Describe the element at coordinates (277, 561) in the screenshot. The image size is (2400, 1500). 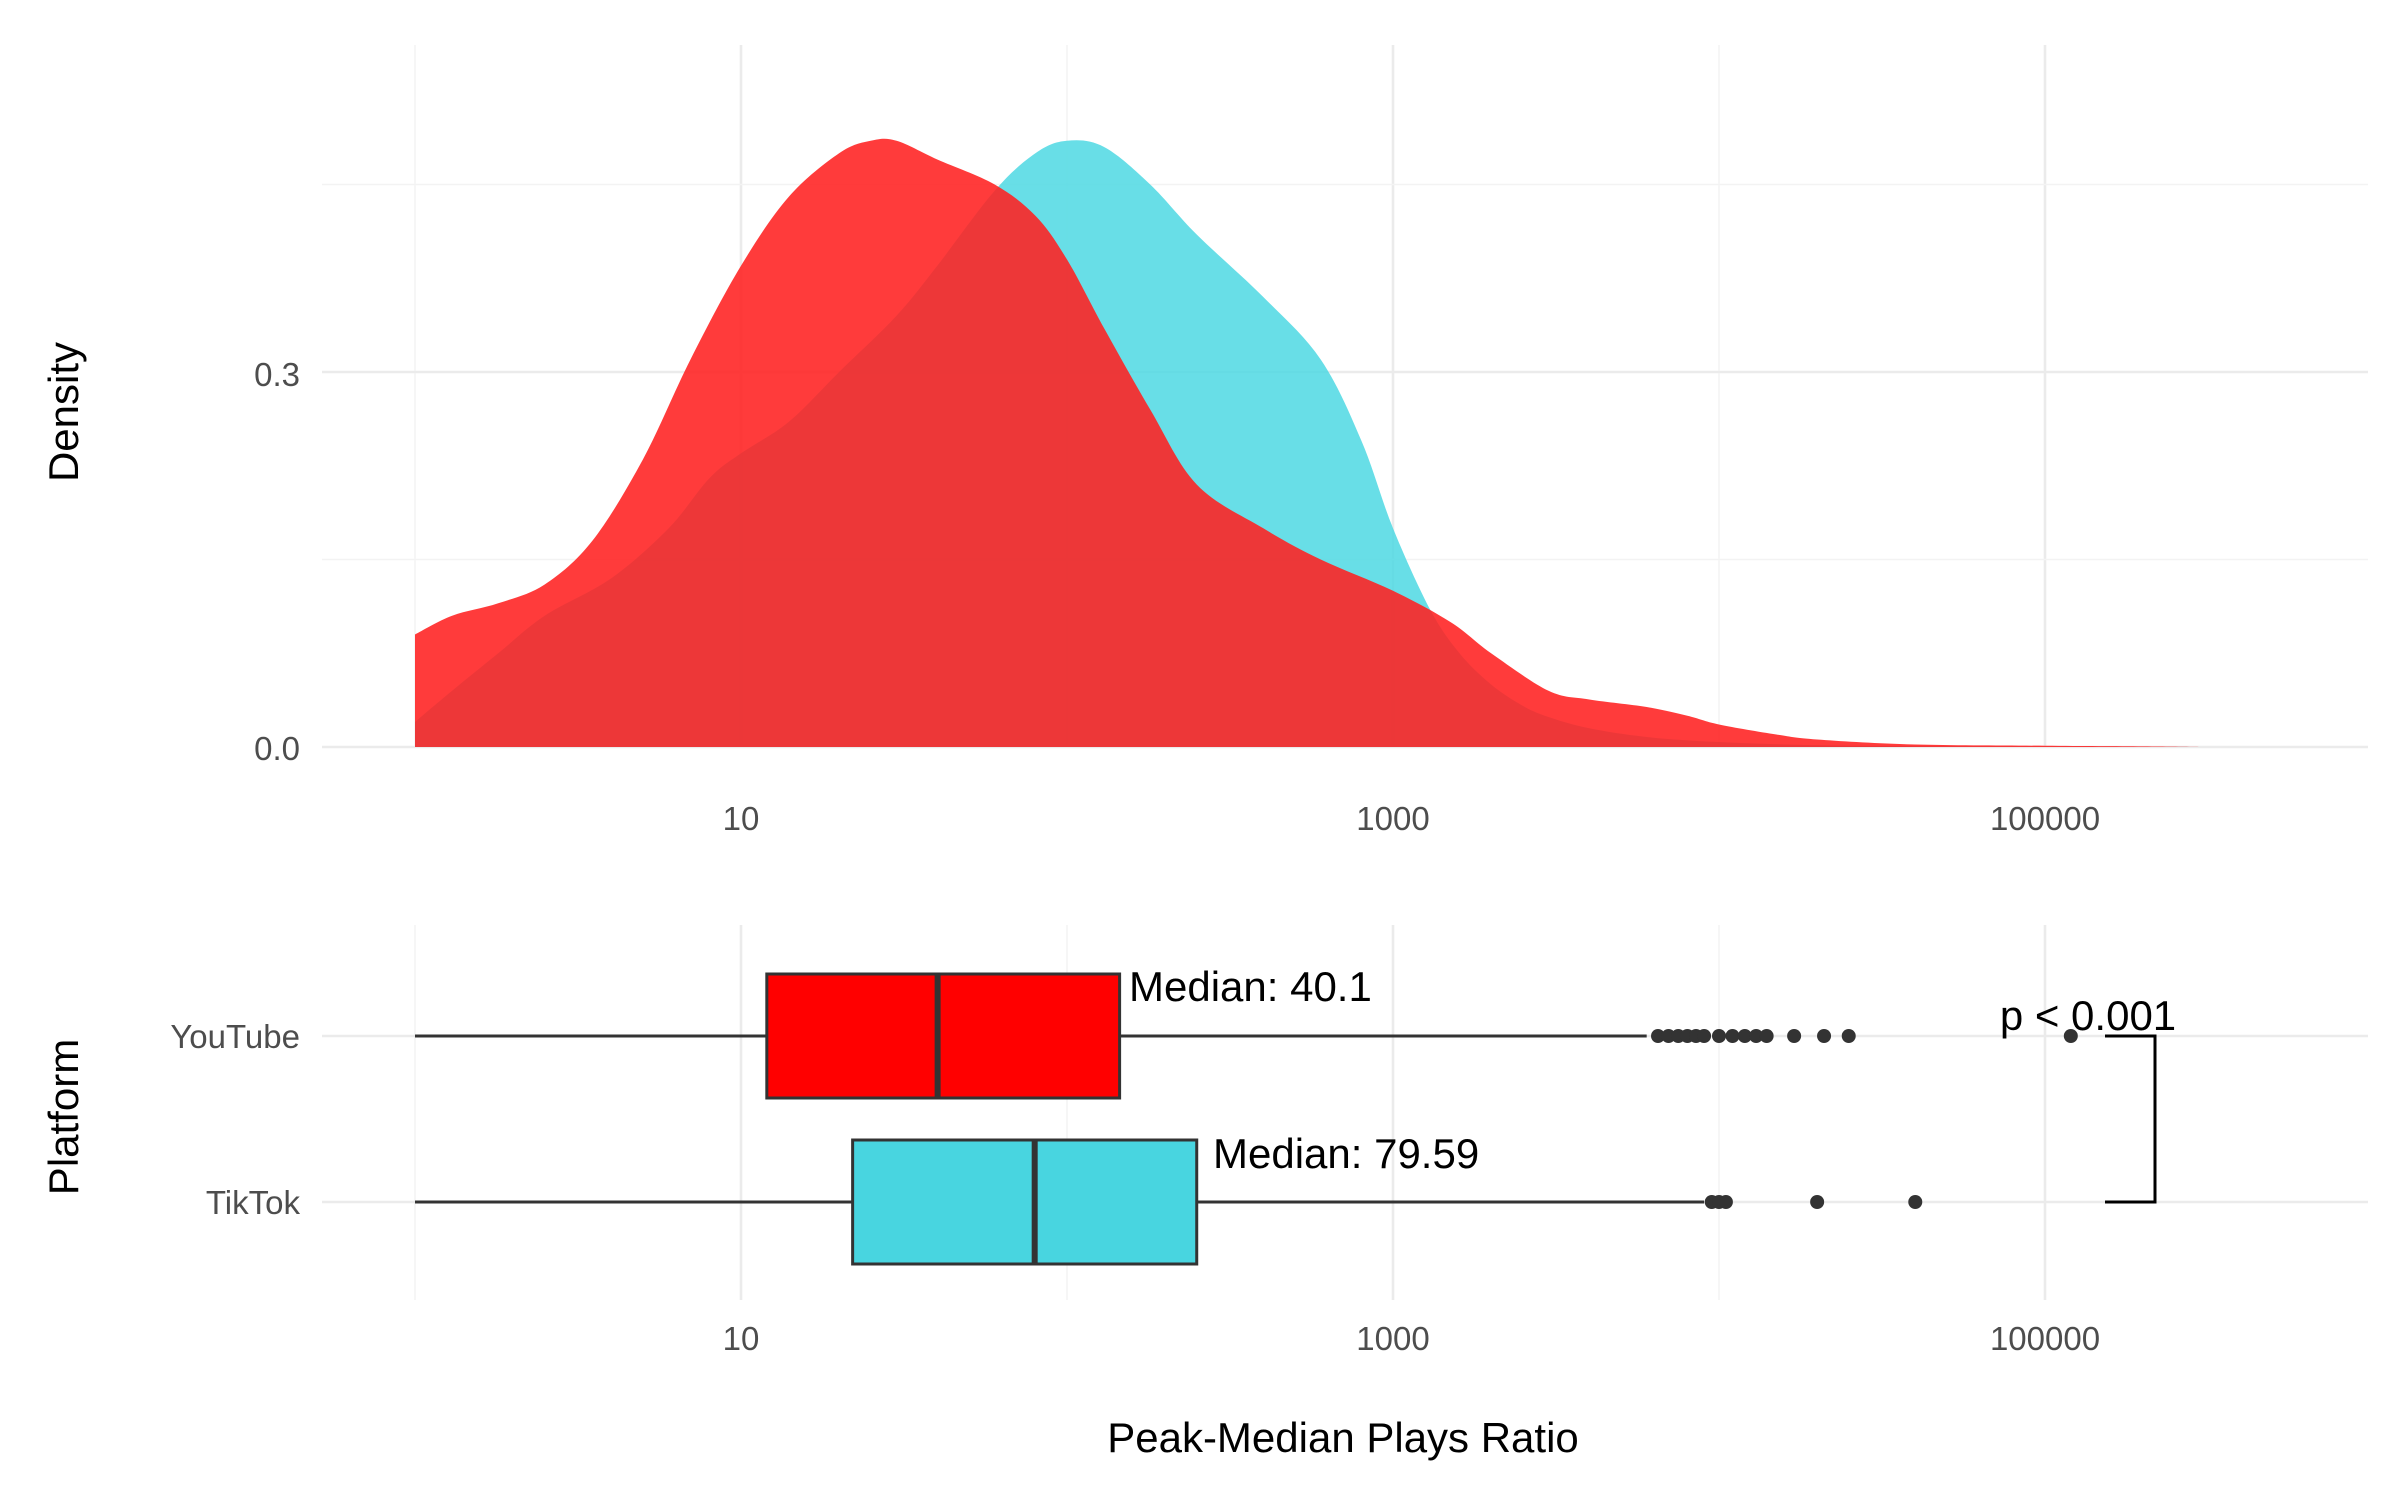
I see `density-y-tick-labels: 0.0 0.3` at that location.